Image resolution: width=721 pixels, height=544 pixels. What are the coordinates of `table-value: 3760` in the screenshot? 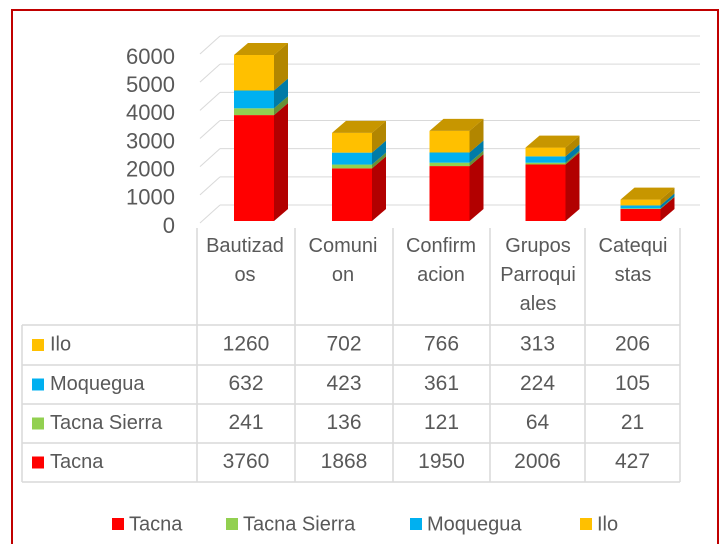 It's located at (246, 461).